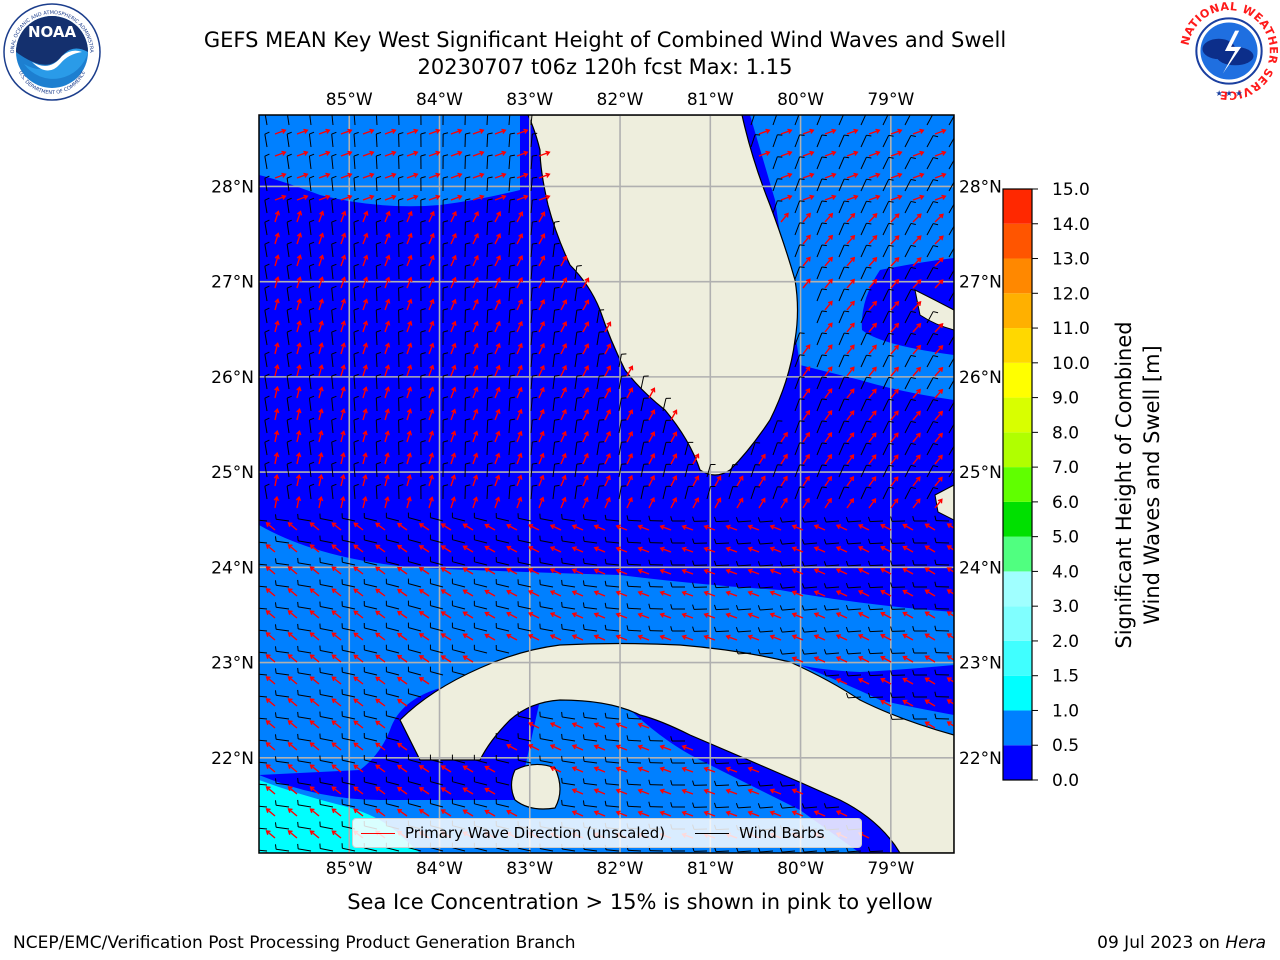 This screenshot has width=1280, height=960. What do you see at coordinates (535, 833) in the screenshot?
I see `legend-wave-label: Primary Wave Direction (unscaled)` at bounding box center [535, 833].